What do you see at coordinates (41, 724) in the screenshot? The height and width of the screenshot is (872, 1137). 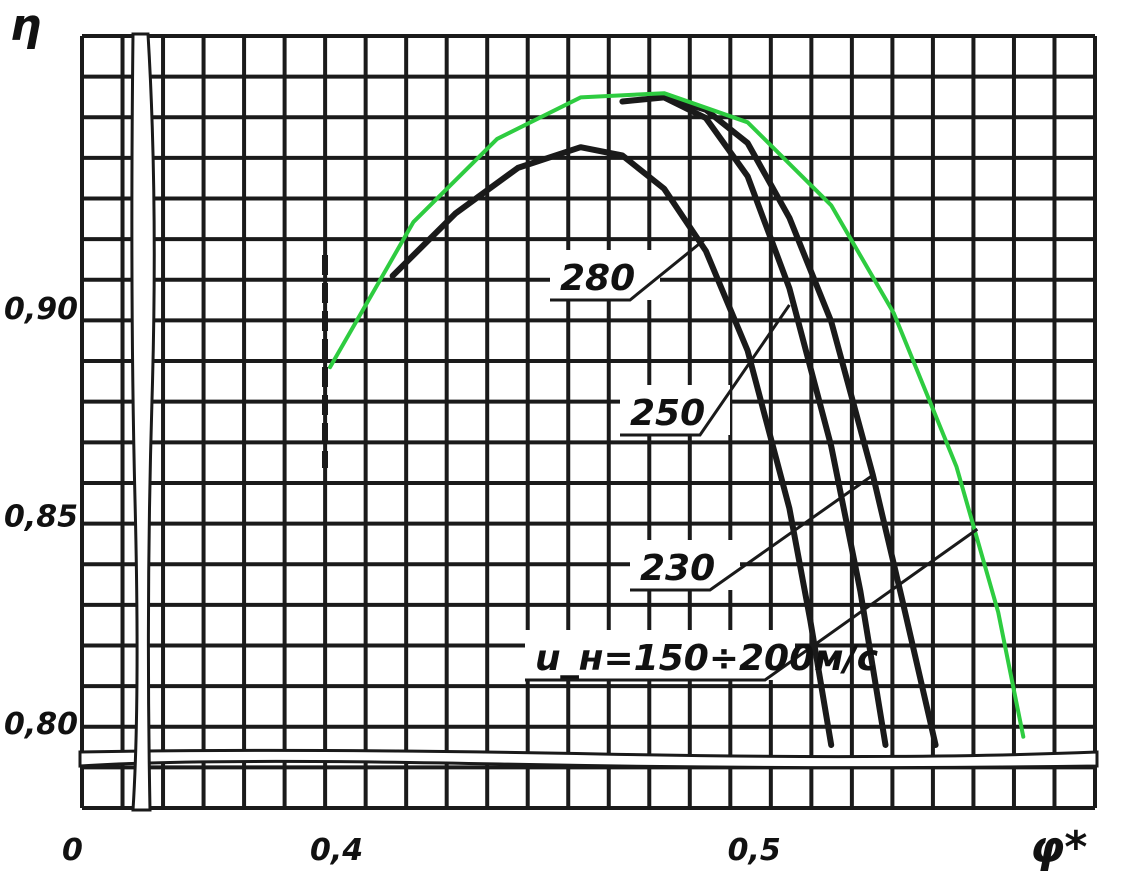 I see `y-tick-label-2: 0,80` at bounding box center [41, 724].